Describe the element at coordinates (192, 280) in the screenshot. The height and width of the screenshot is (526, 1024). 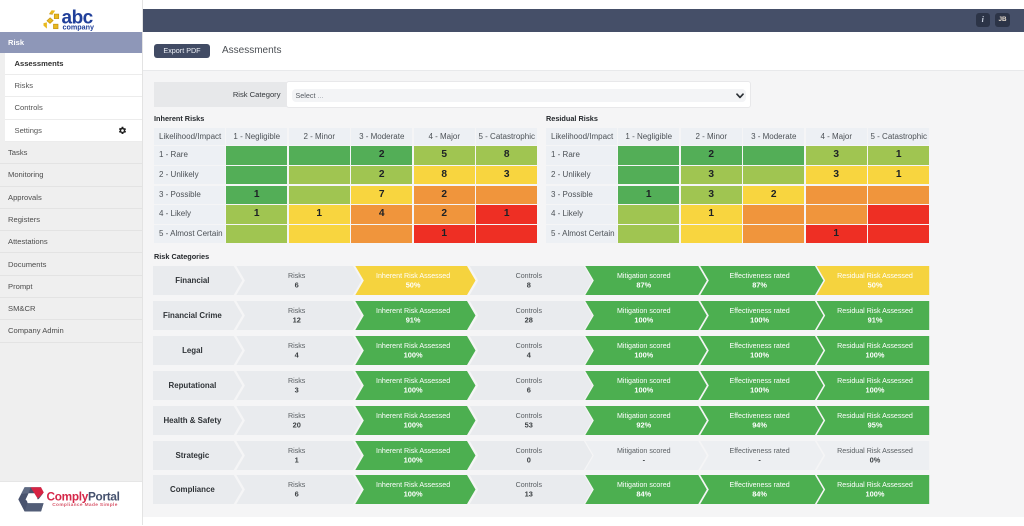
I see `svg-text: Financial` at that location.